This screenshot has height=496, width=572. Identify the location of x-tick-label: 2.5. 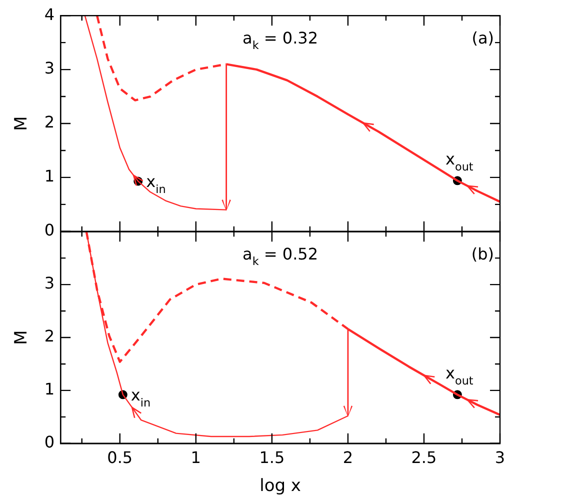
(424, 458).